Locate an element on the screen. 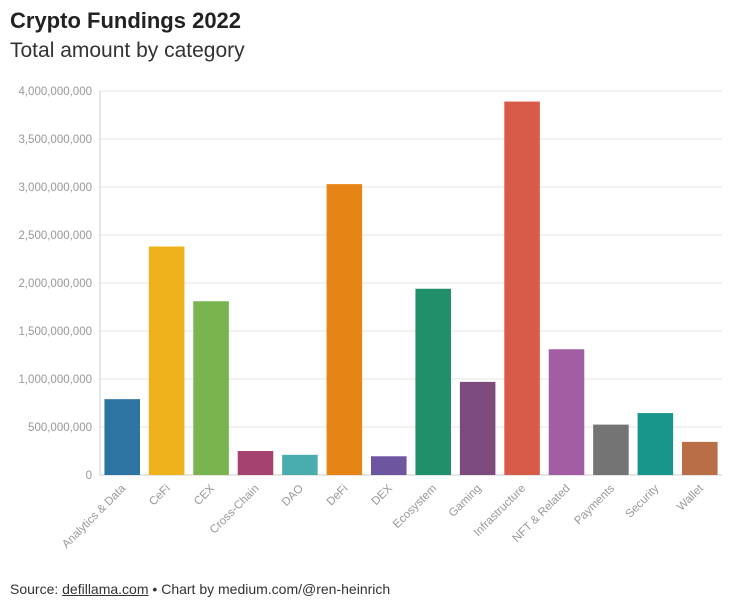 The width and height of the screenshot is (745, 608). bar-dao is located at coordinates (300, 464).